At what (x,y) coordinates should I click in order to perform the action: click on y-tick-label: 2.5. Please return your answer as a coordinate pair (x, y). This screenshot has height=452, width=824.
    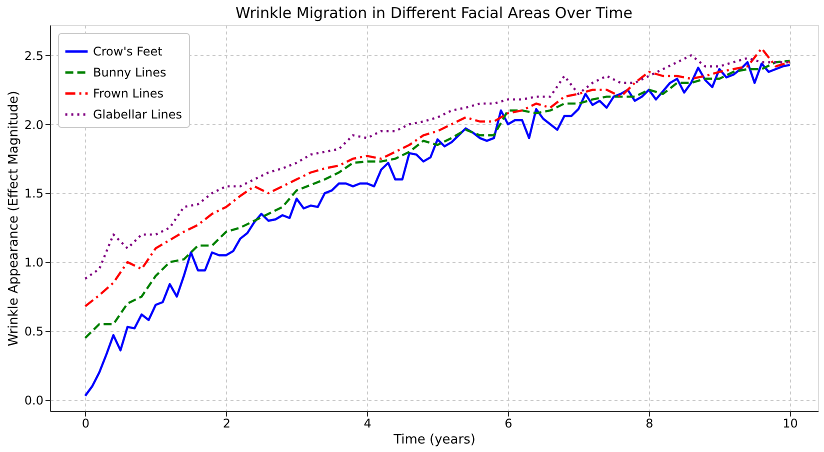
    Looking at the image, I should click on (34, 55).